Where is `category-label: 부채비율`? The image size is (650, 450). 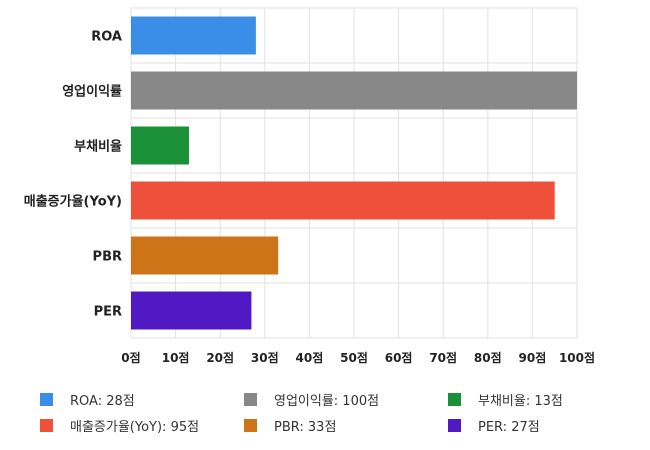 category-label: 부채비율 is located at coordinates (98, 147).